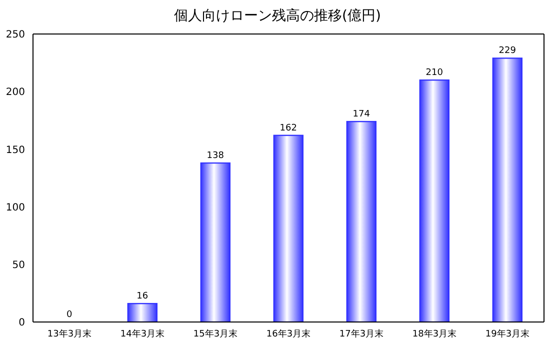  I want to click on data-label: 229, so click(507, 51).